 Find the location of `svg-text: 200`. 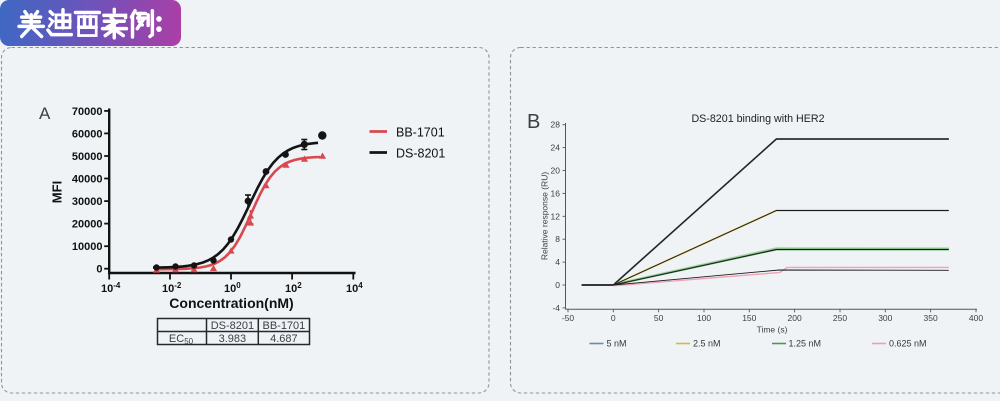

svg-text: 200 is located at coordinates (795, 318).